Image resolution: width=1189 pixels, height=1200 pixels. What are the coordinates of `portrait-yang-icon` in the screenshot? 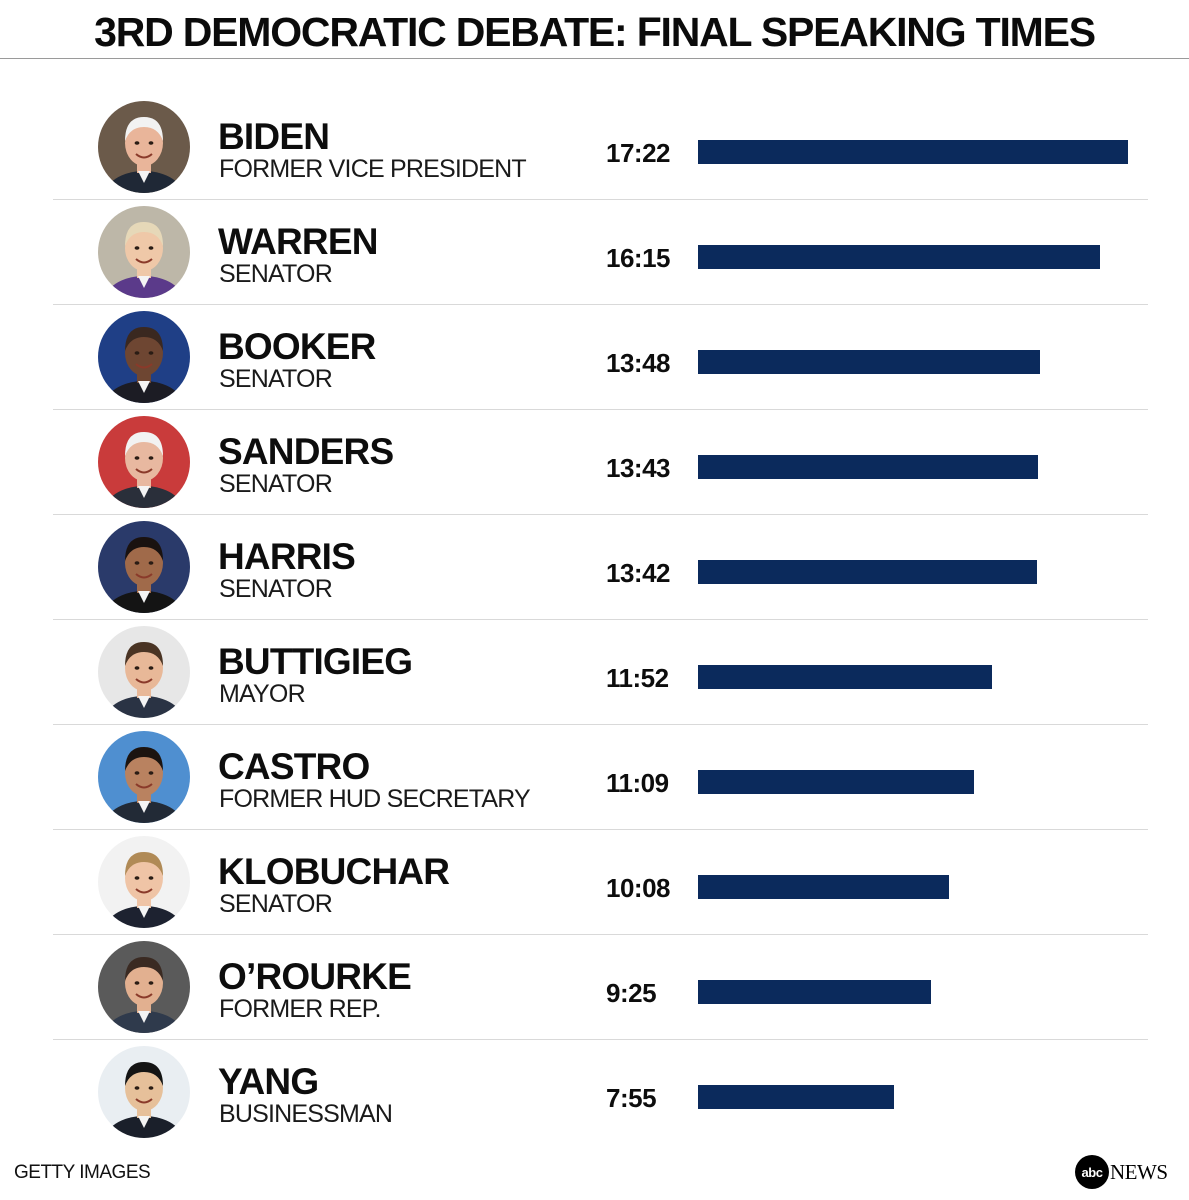 It's located at (144, 1092).